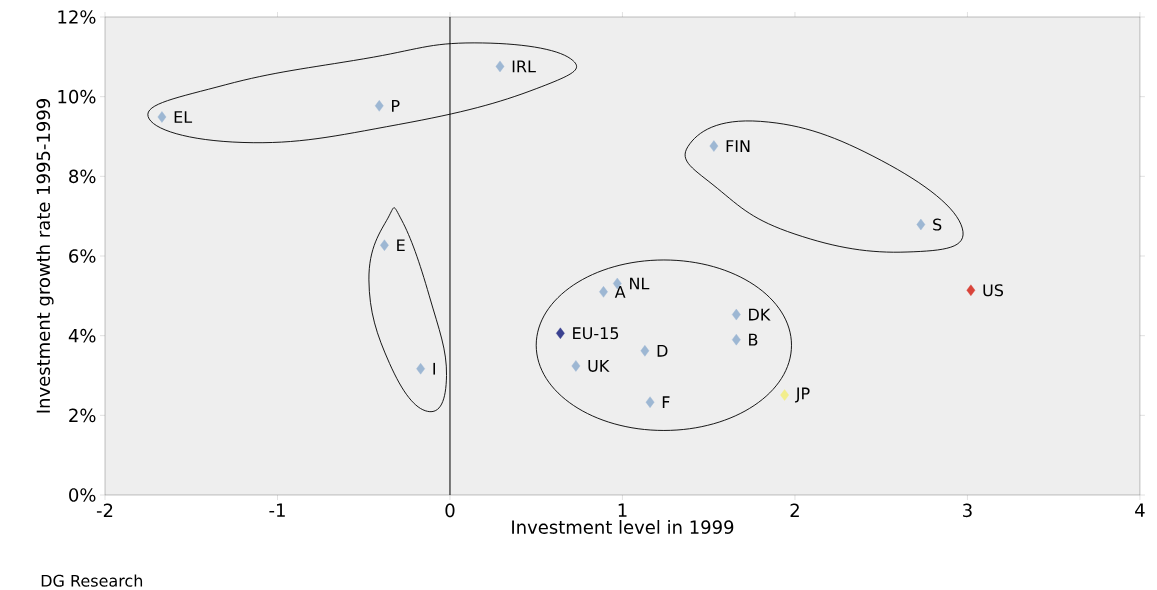 This screenshot has width=1157, height=590. I want to click on series-label: FIN, so click(738, 146).